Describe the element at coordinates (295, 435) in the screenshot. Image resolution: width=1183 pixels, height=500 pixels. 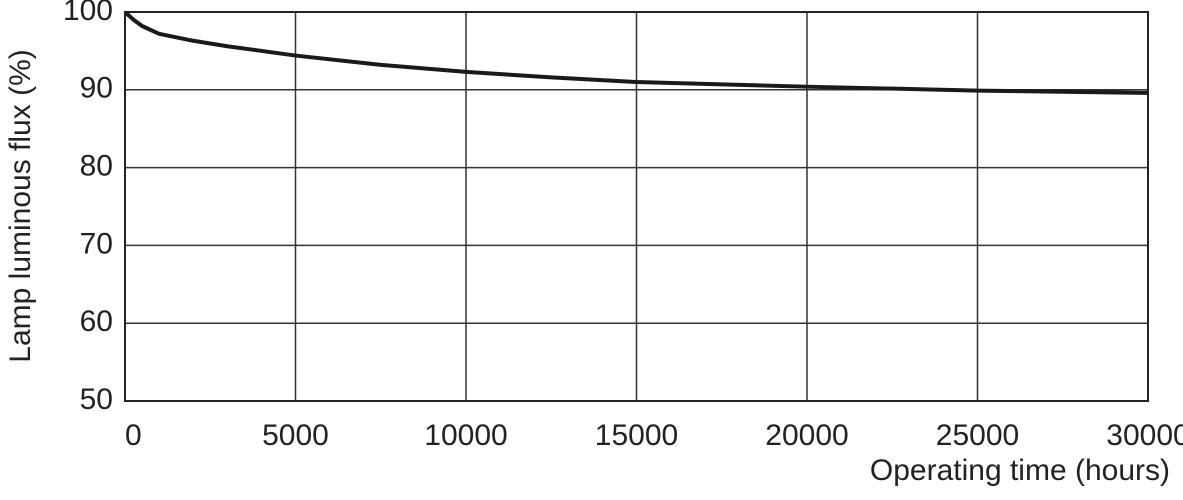
I see `x-tick-label: 5000` at that location.